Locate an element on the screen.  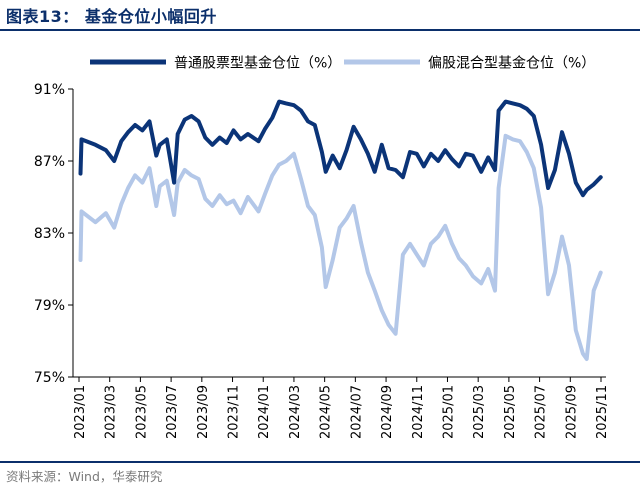
x-tick-label: 2025/03 is located at coordinates (479, 412).